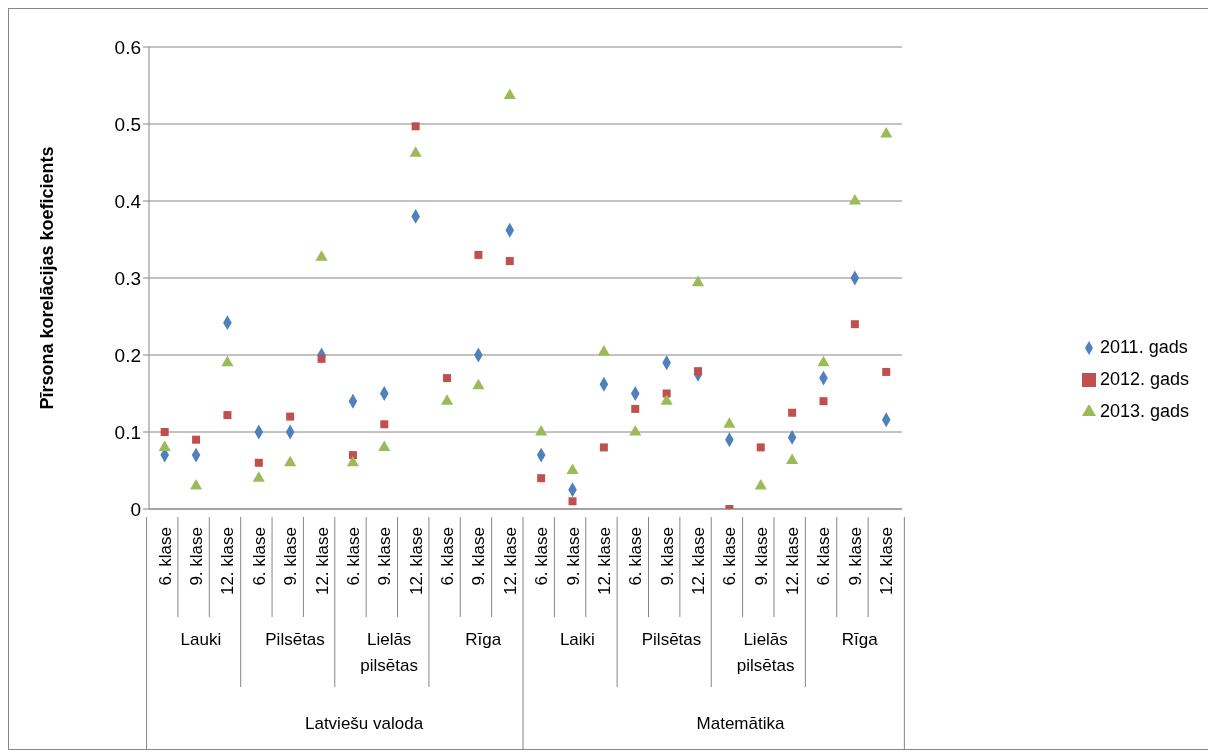  Describe the element at coordinates (740, 723) in the screenshot. I see `text: Matemātika` at that location.